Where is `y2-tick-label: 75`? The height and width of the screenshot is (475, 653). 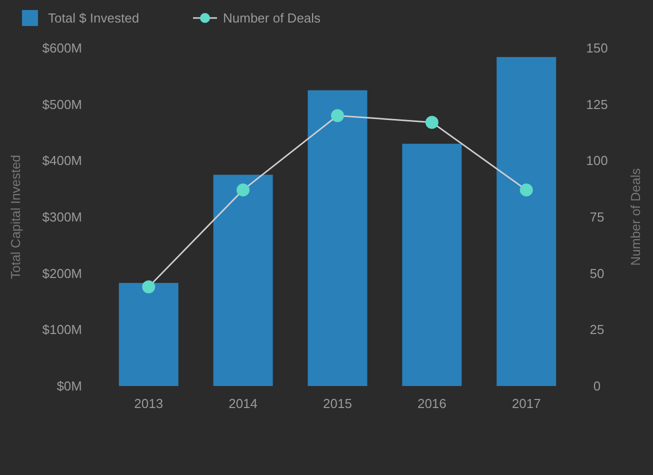
y2-tick-label: 75 is located at coordinates (597, 217).